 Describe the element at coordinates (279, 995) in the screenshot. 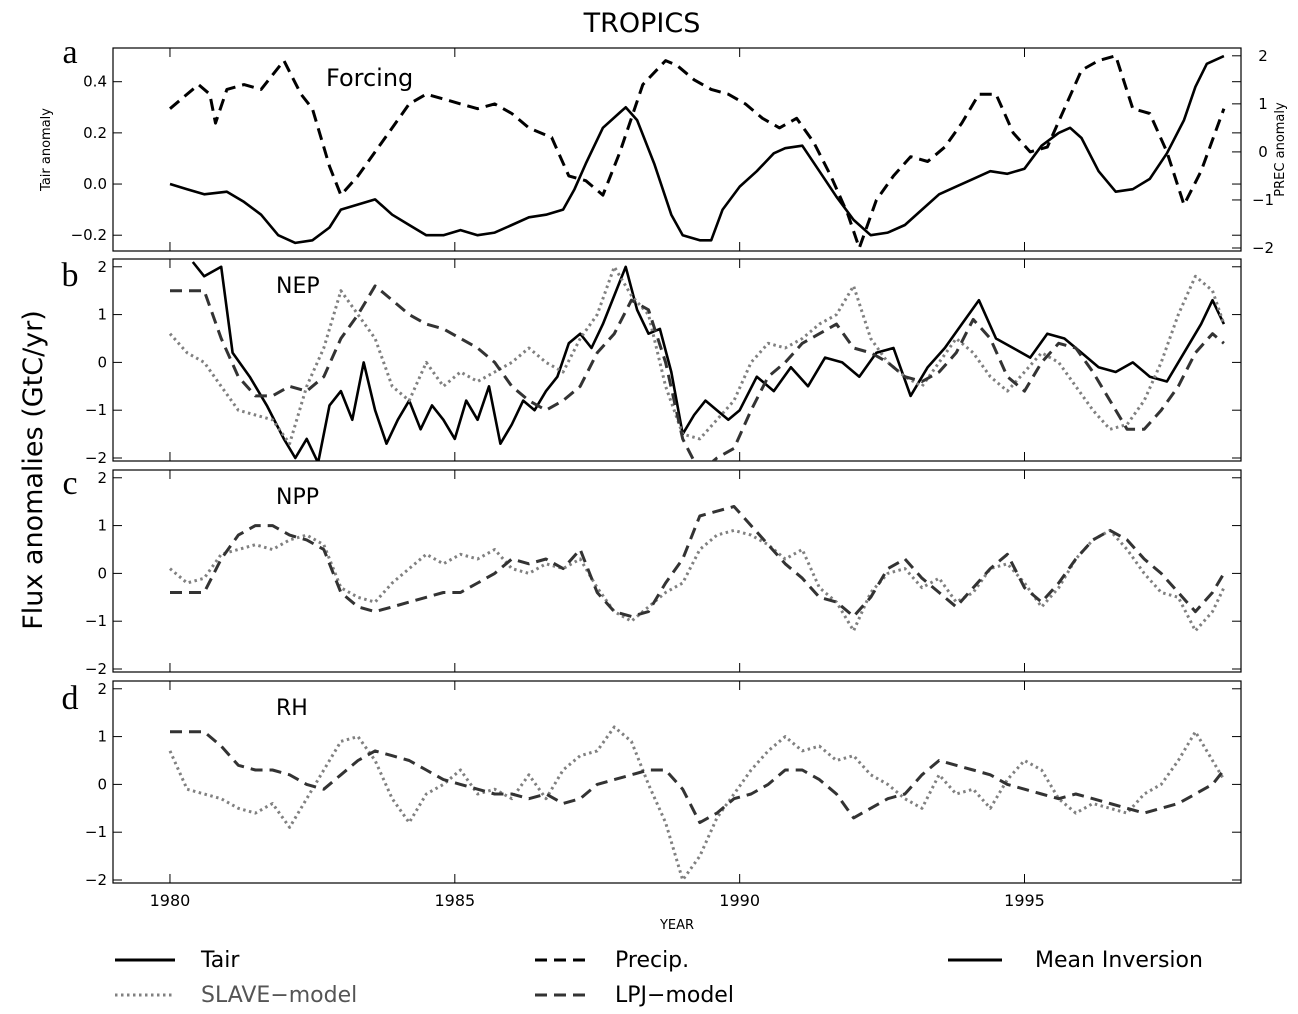

I see `legend-label: SLAVE−model` at that location.